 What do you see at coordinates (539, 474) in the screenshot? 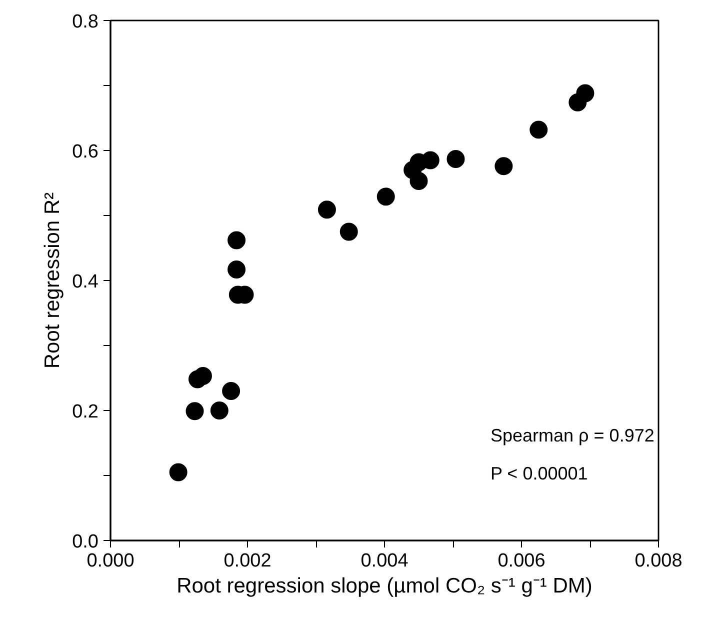
I see `annotation: P < 0.00001` at bounding box center [539, 474].